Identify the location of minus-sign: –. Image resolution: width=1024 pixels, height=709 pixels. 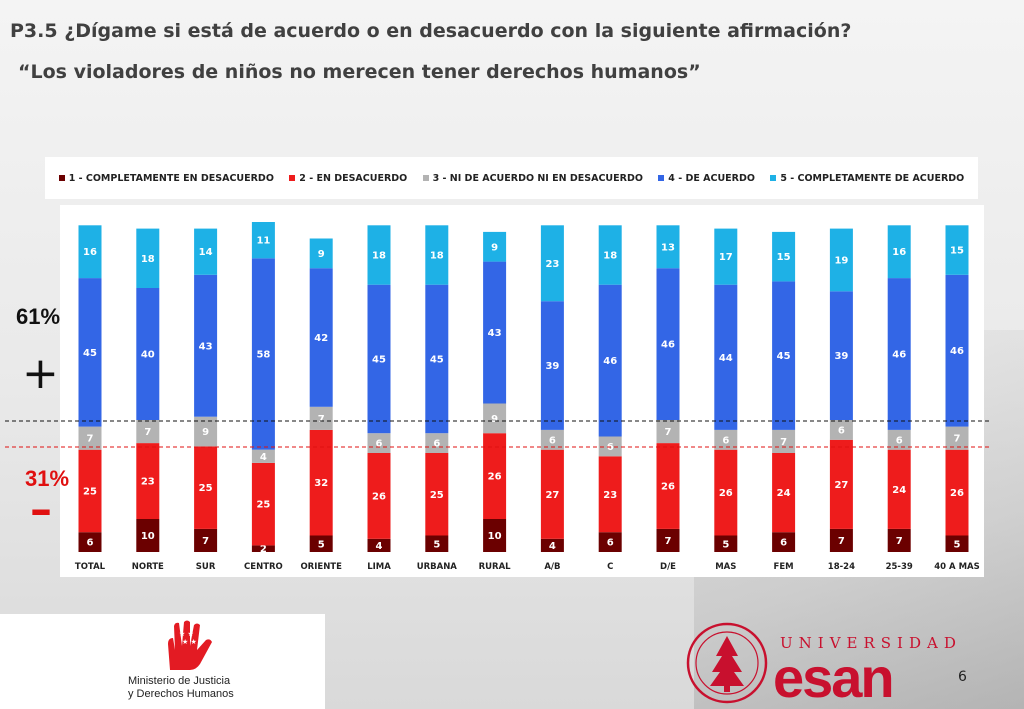
(41, 509).